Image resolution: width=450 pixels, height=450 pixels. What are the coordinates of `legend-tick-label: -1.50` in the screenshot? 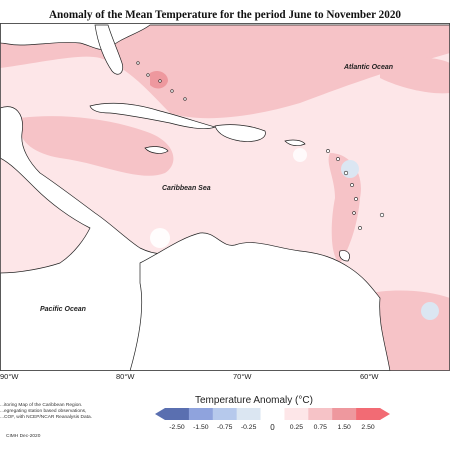 It's located at (201, 427).